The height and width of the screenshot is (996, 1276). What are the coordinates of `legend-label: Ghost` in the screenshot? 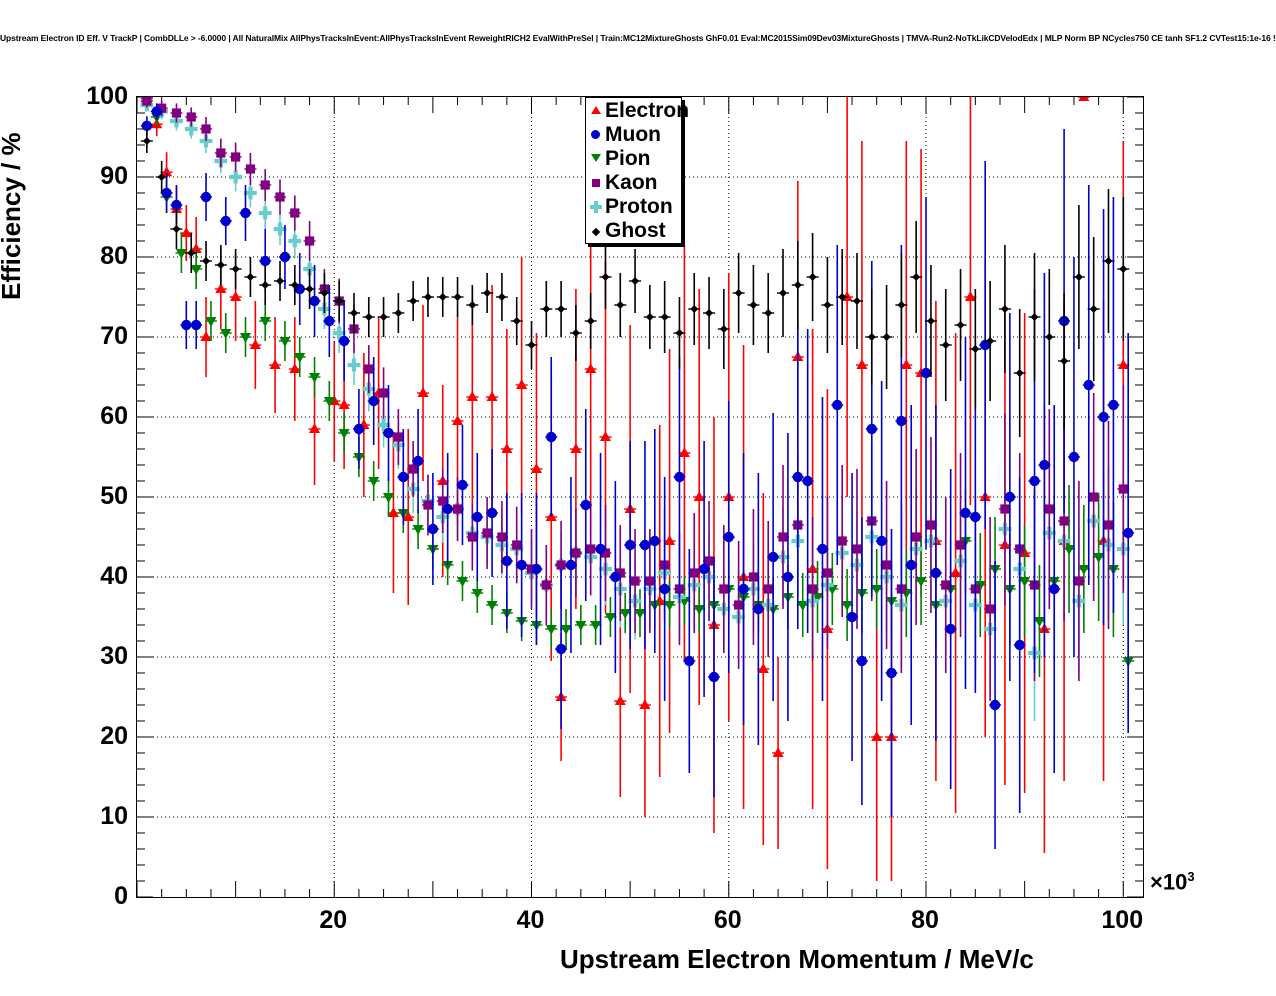 It's located at (635, 231).